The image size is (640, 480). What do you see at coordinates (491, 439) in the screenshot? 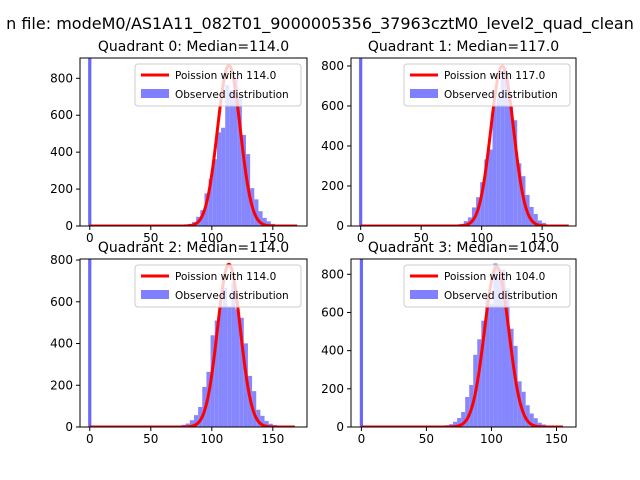
I see `quadrant-3-x-tick-label: 100` at bounding box center [491, 439].